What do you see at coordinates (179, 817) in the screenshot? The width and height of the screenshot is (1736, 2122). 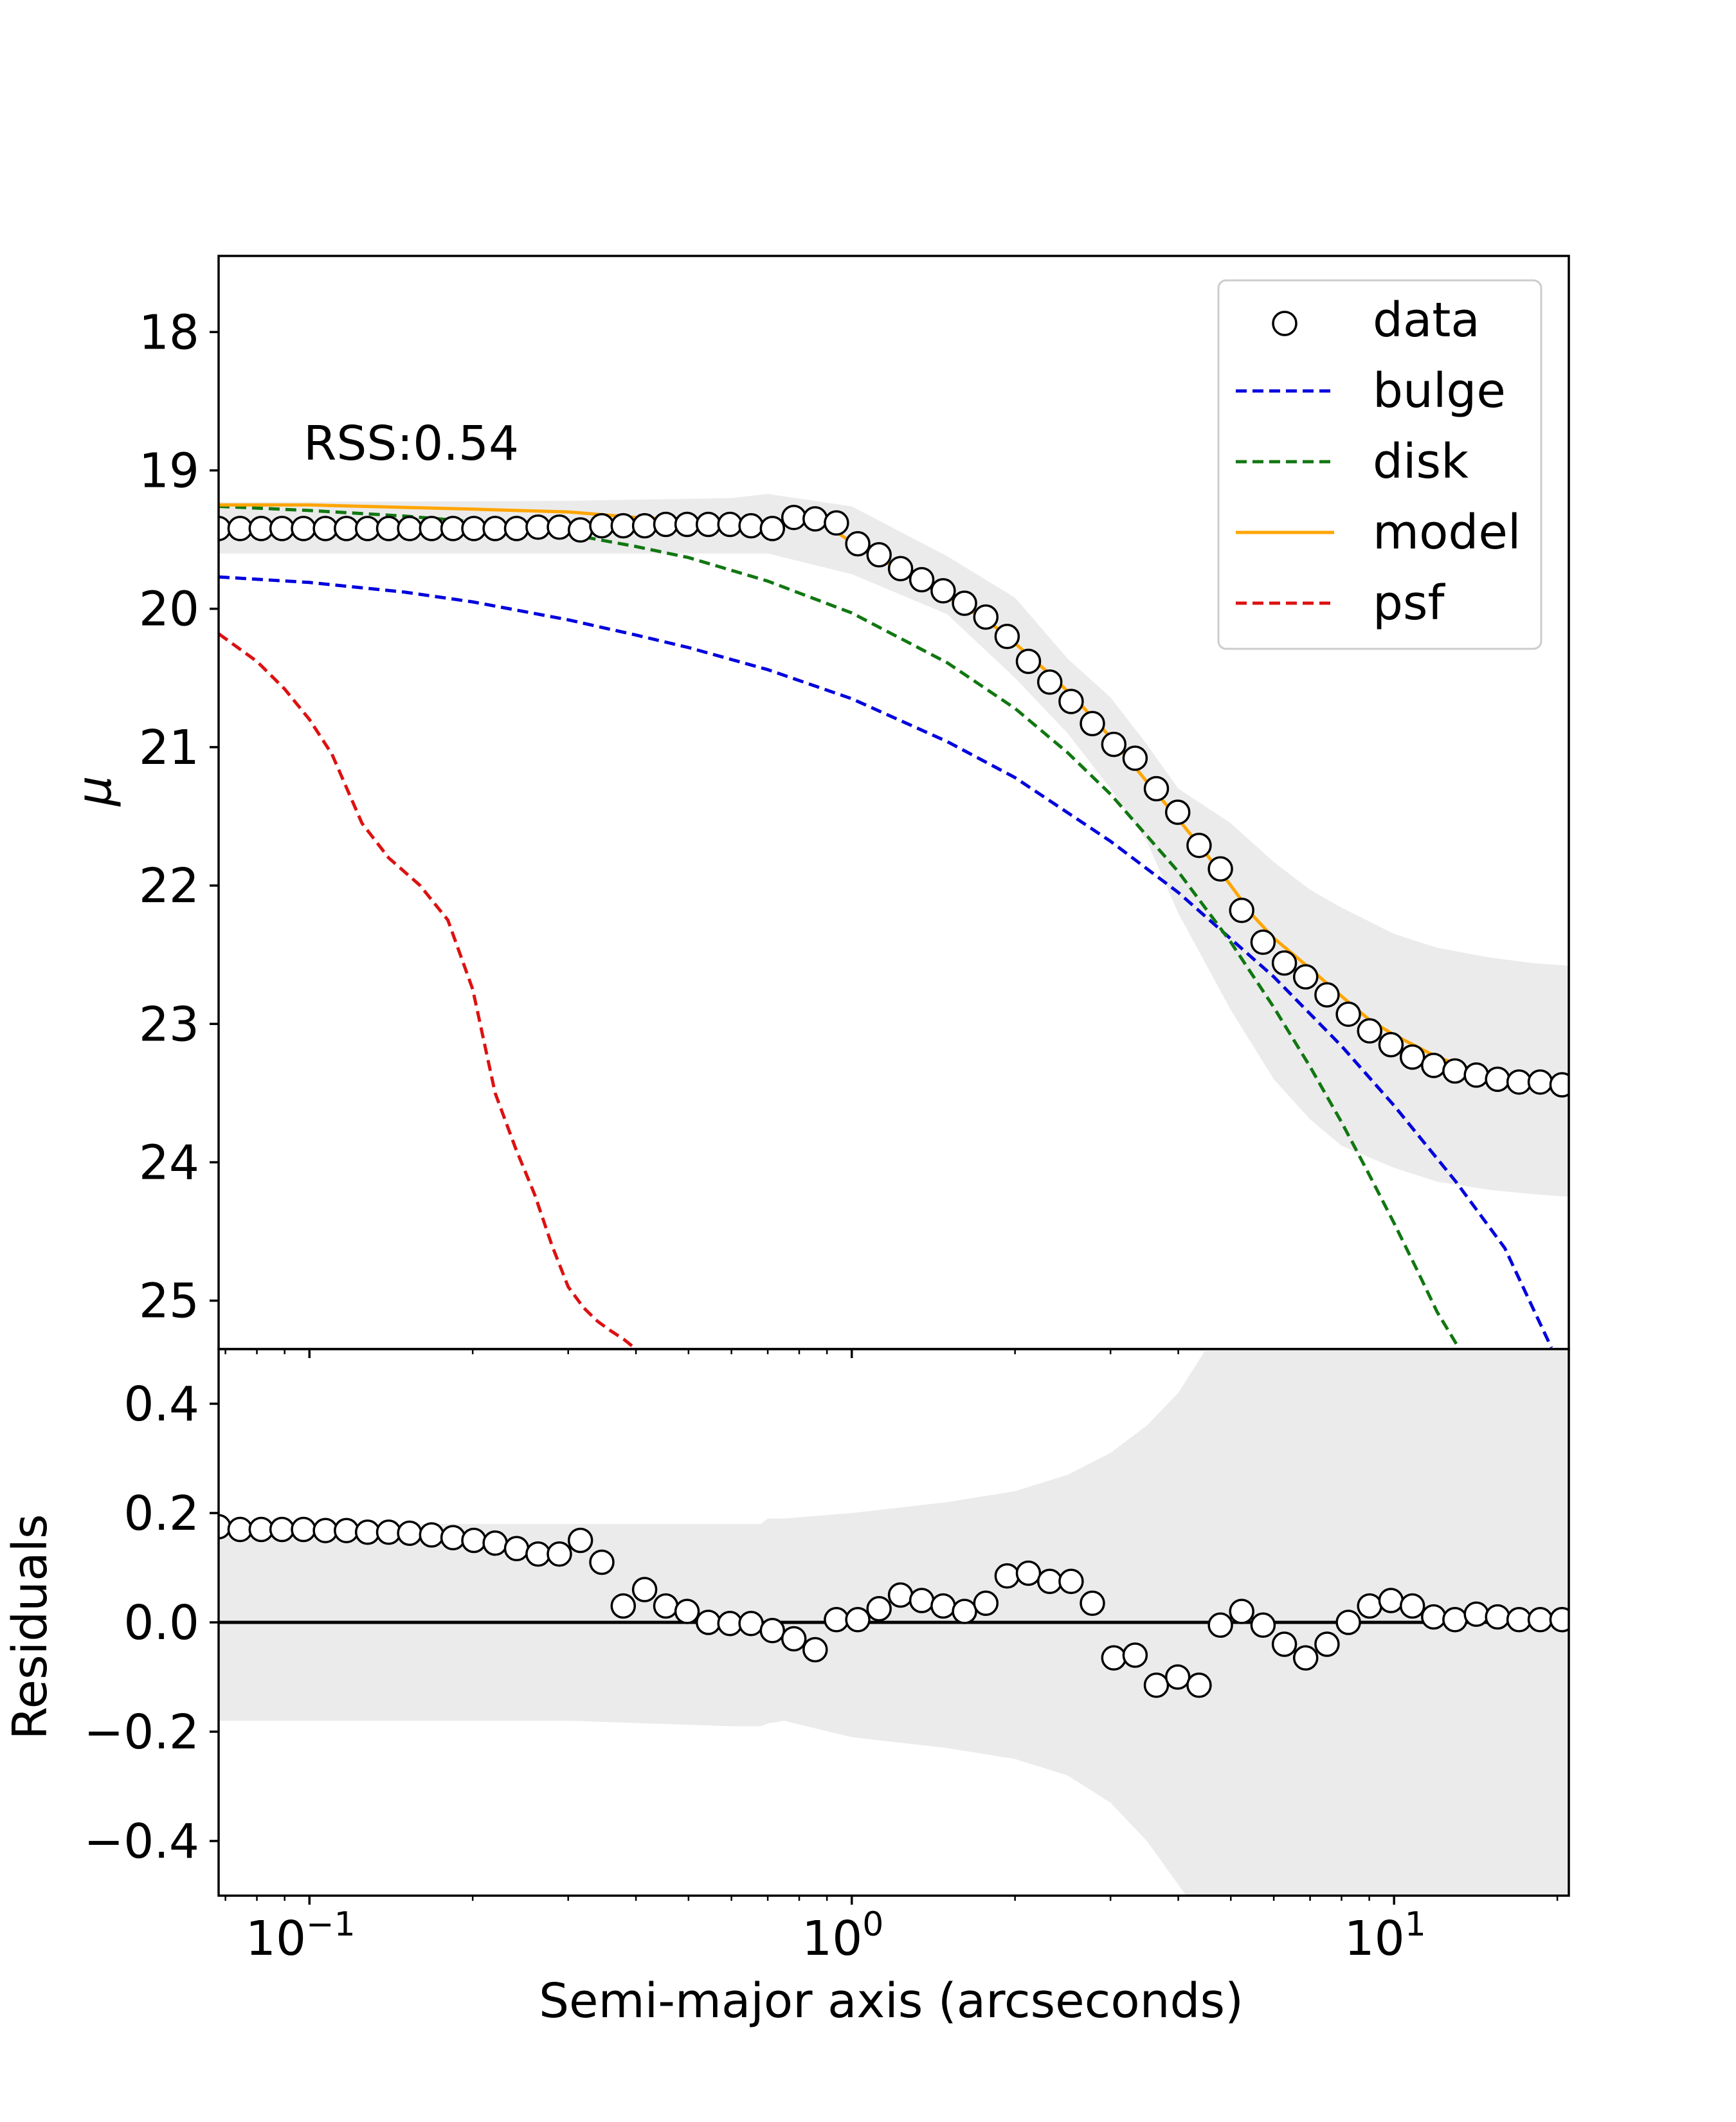 I see `profile-y-axis: 18 19 20 21 22 23 24 25` at bounding box center [179, 817].